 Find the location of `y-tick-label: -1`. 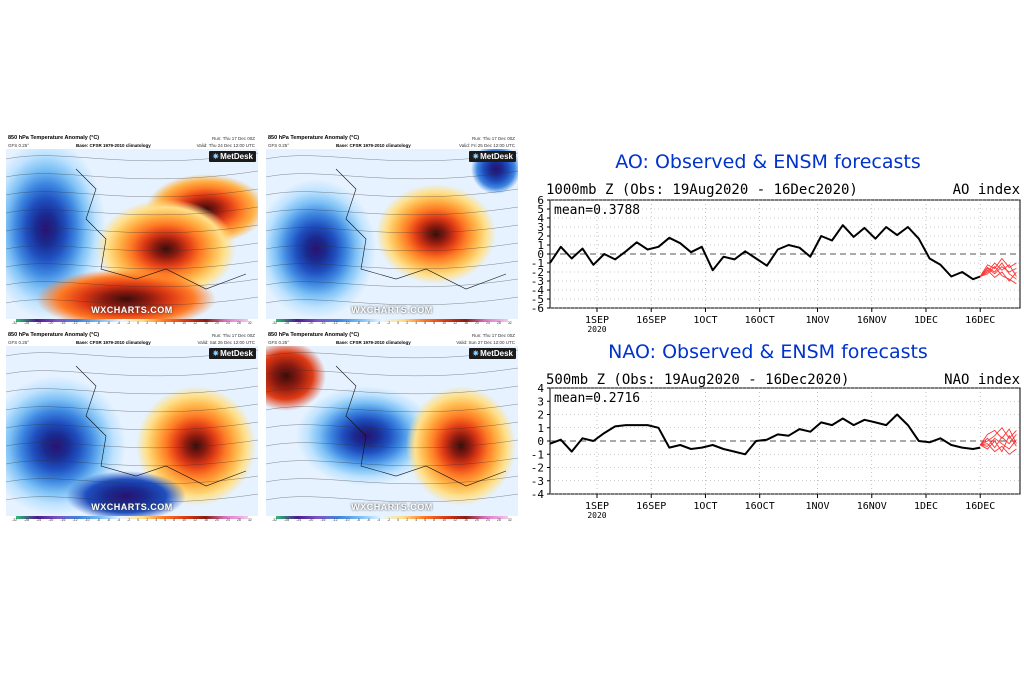

y-tick-label: -1 is located at coordinates (537, 454).